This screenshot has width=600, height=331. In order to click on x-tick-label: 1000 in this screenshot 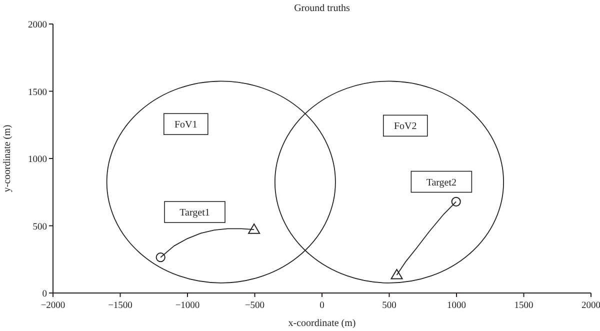, I will do `click(456, 306)`.